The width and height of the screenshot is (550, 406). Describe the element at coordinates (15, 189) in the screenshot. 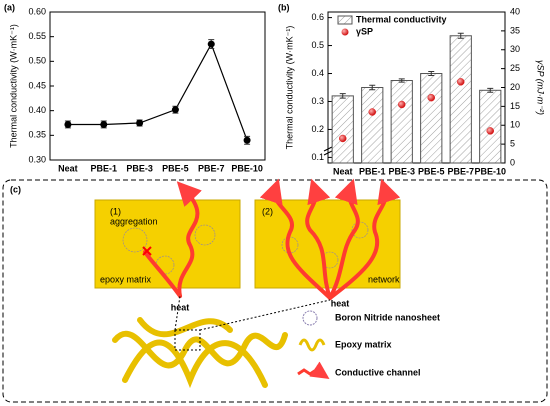

I see `panel-label: (c)` at that location.